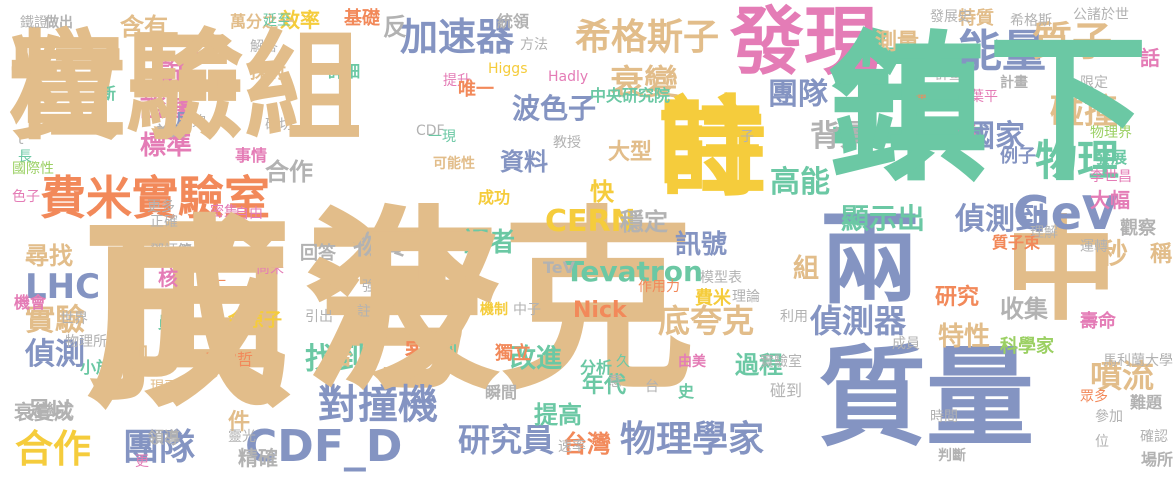 The height and width of the screenshot is (482, 1175). What do you see at coordinates (193, 59) in the screenshot?
I see `cloud-word: 日` at bounding box center [193, 59].